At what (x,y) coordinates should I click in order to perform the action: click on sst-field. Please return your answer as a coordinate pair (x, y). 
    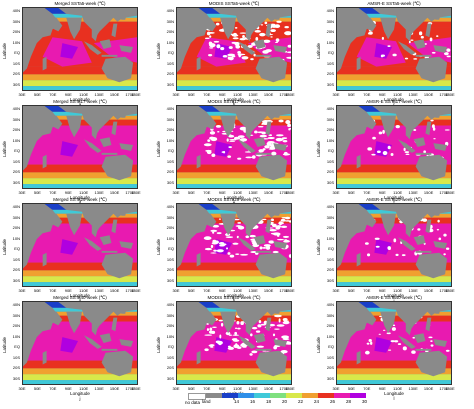
    Looking at the image, I should click on (80, 147).